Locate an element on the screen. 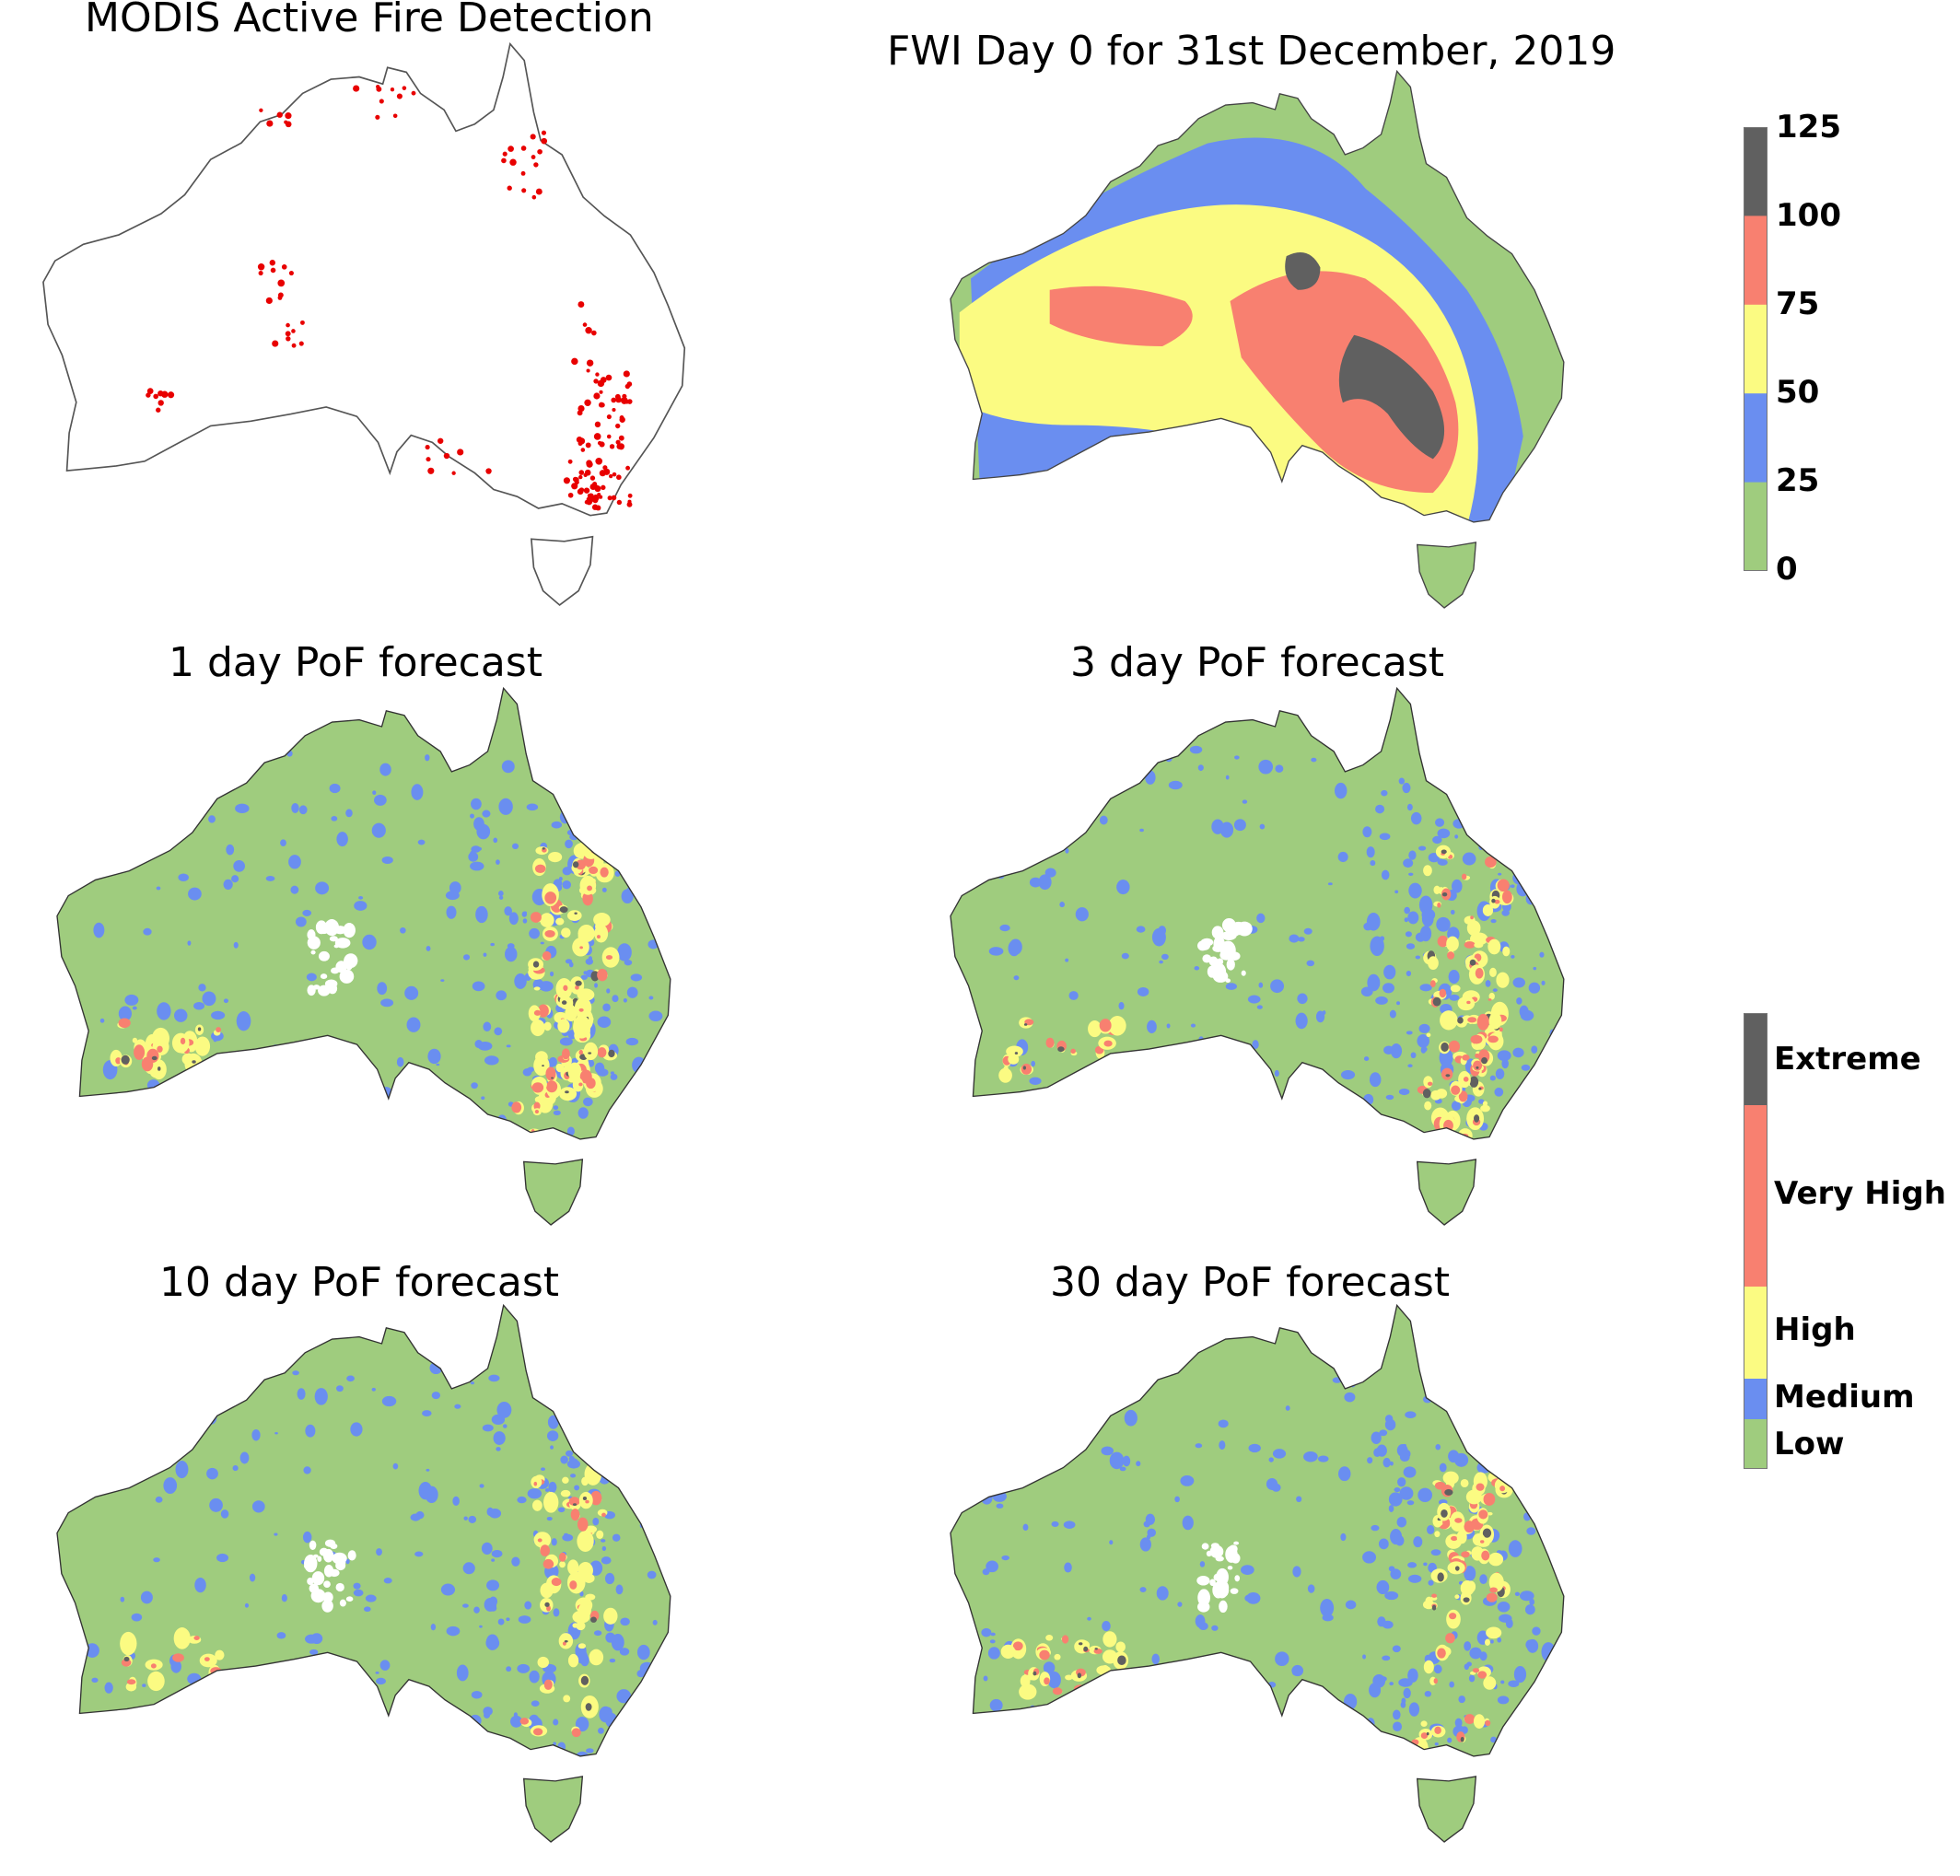 The width and height of the screenshot is (1960, 1876). pof-colorbar is located at coordinates (1756, 1241).